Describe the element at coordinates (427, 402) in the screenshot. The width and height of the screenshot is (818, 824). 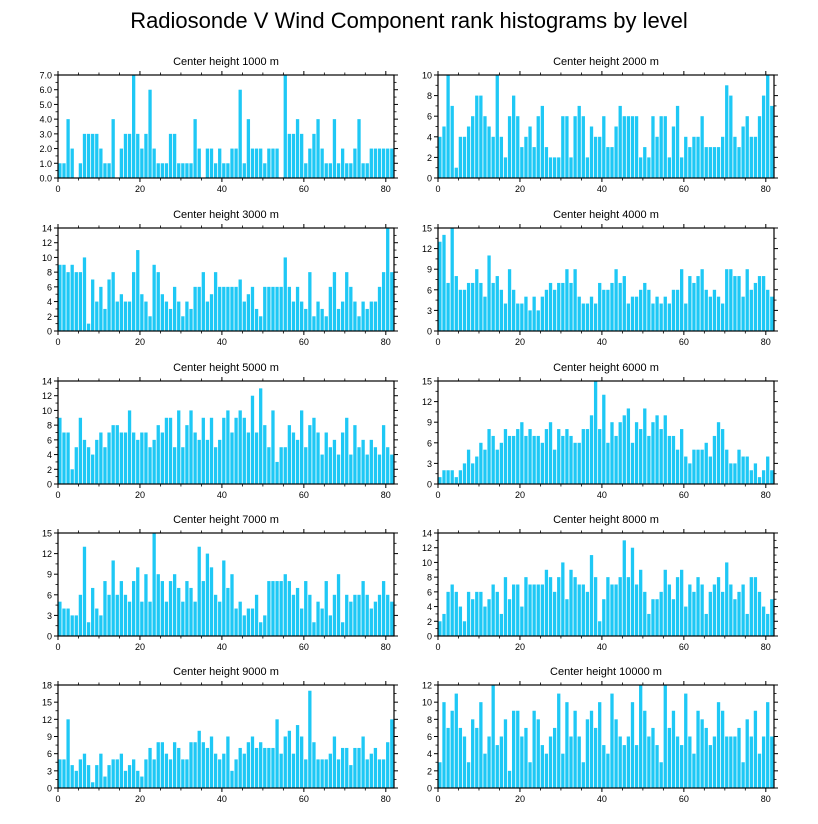
I see `y-tick-label: 12` at that location.